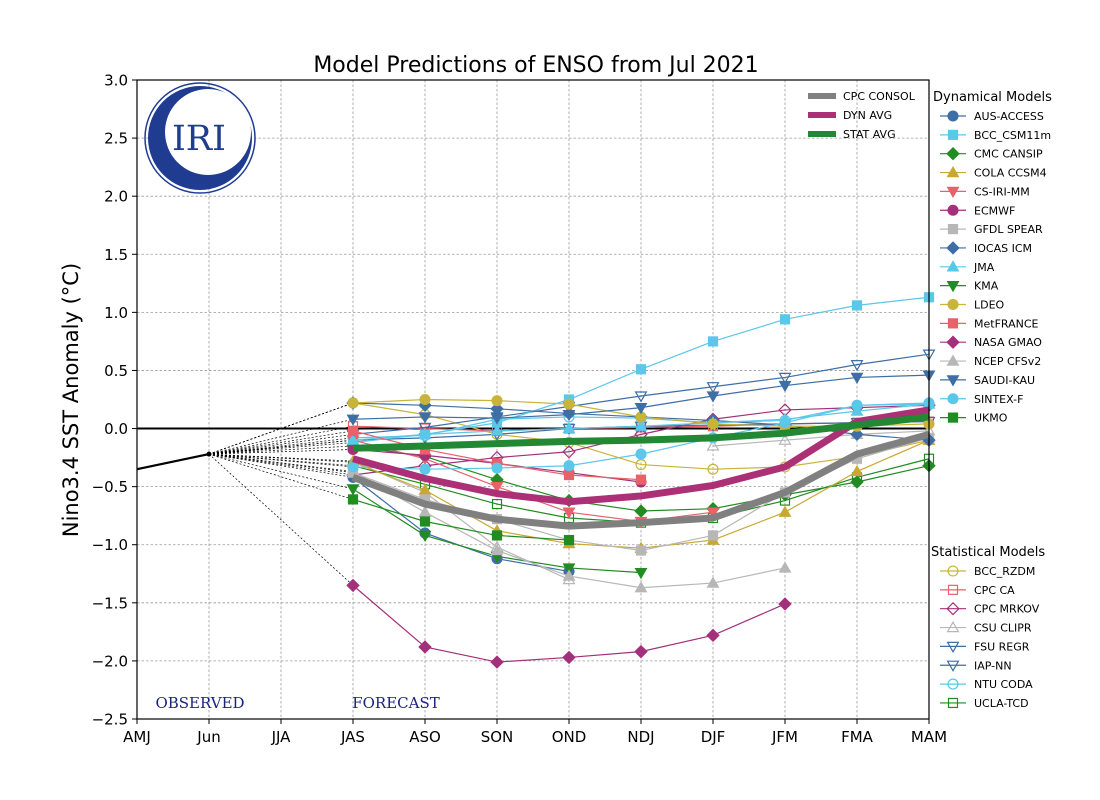 The height and width of the screenshot is (800, 1100). I want to click on x-tick-label-jfm: JFM, so click(784, 737).